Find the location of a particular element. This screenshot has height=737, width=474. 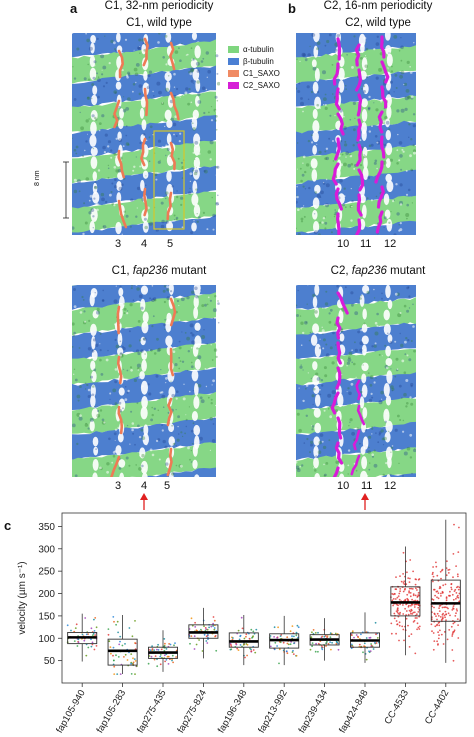

pf-label: 3 is located at coordinates (118, 486).